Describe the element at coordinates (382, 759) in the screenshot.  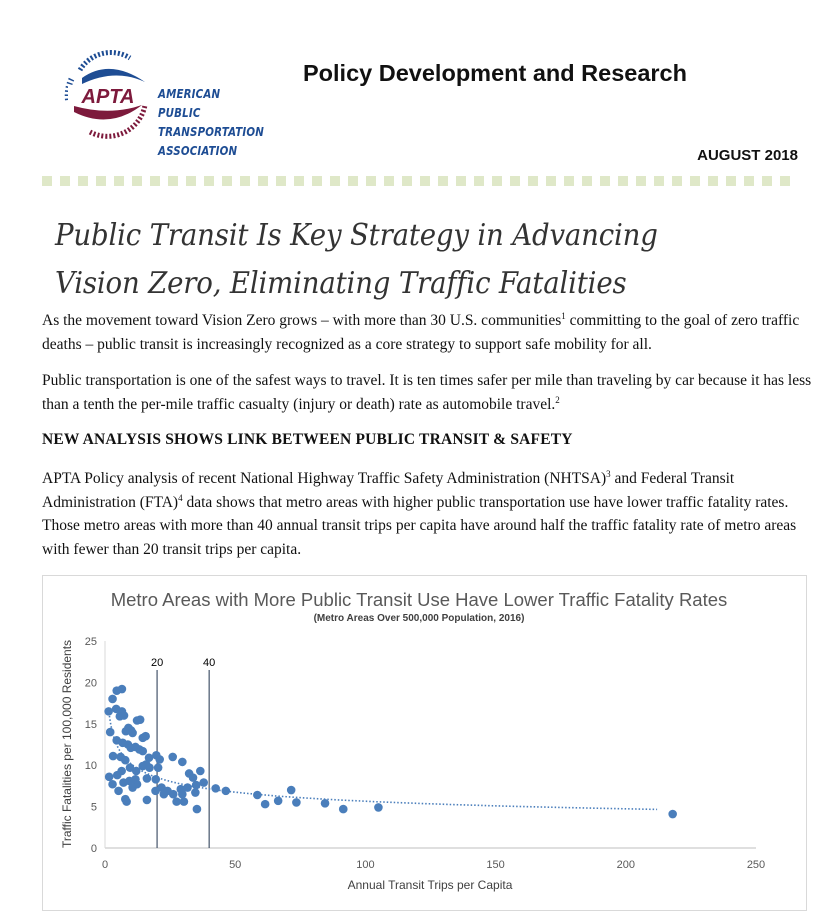
I see `trendline` at that location.